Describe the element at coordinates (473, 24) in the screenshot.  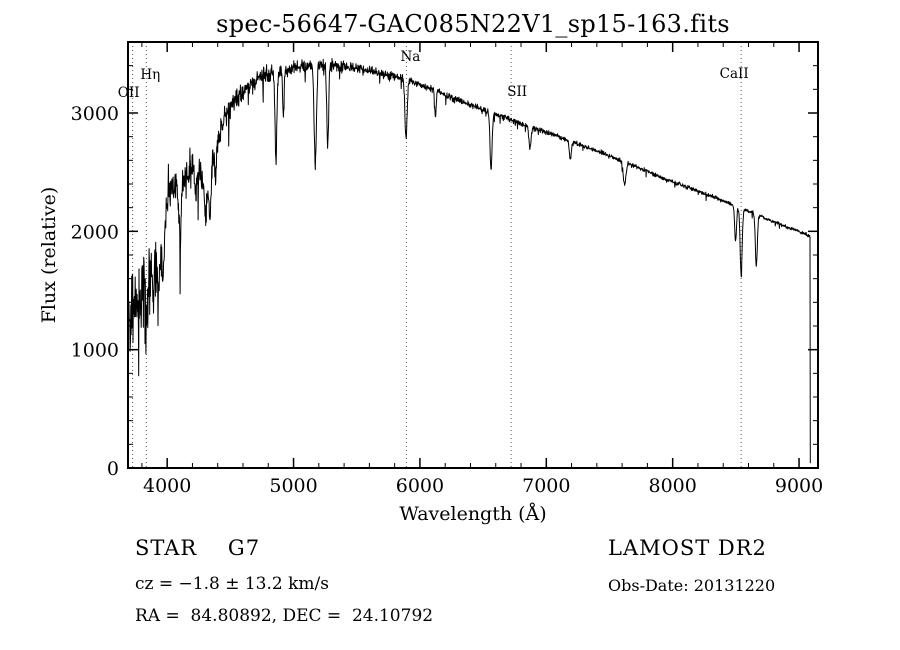
I see `plot-title: spec-56647-GAC085N22V1_sp15-163.fits` at that location.